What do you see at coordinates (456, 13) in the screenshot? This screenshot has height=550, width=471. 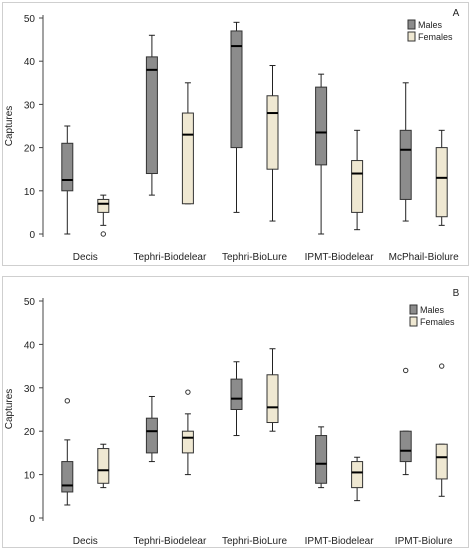 I see `panel-label: A` at bounding box center [456, 13].